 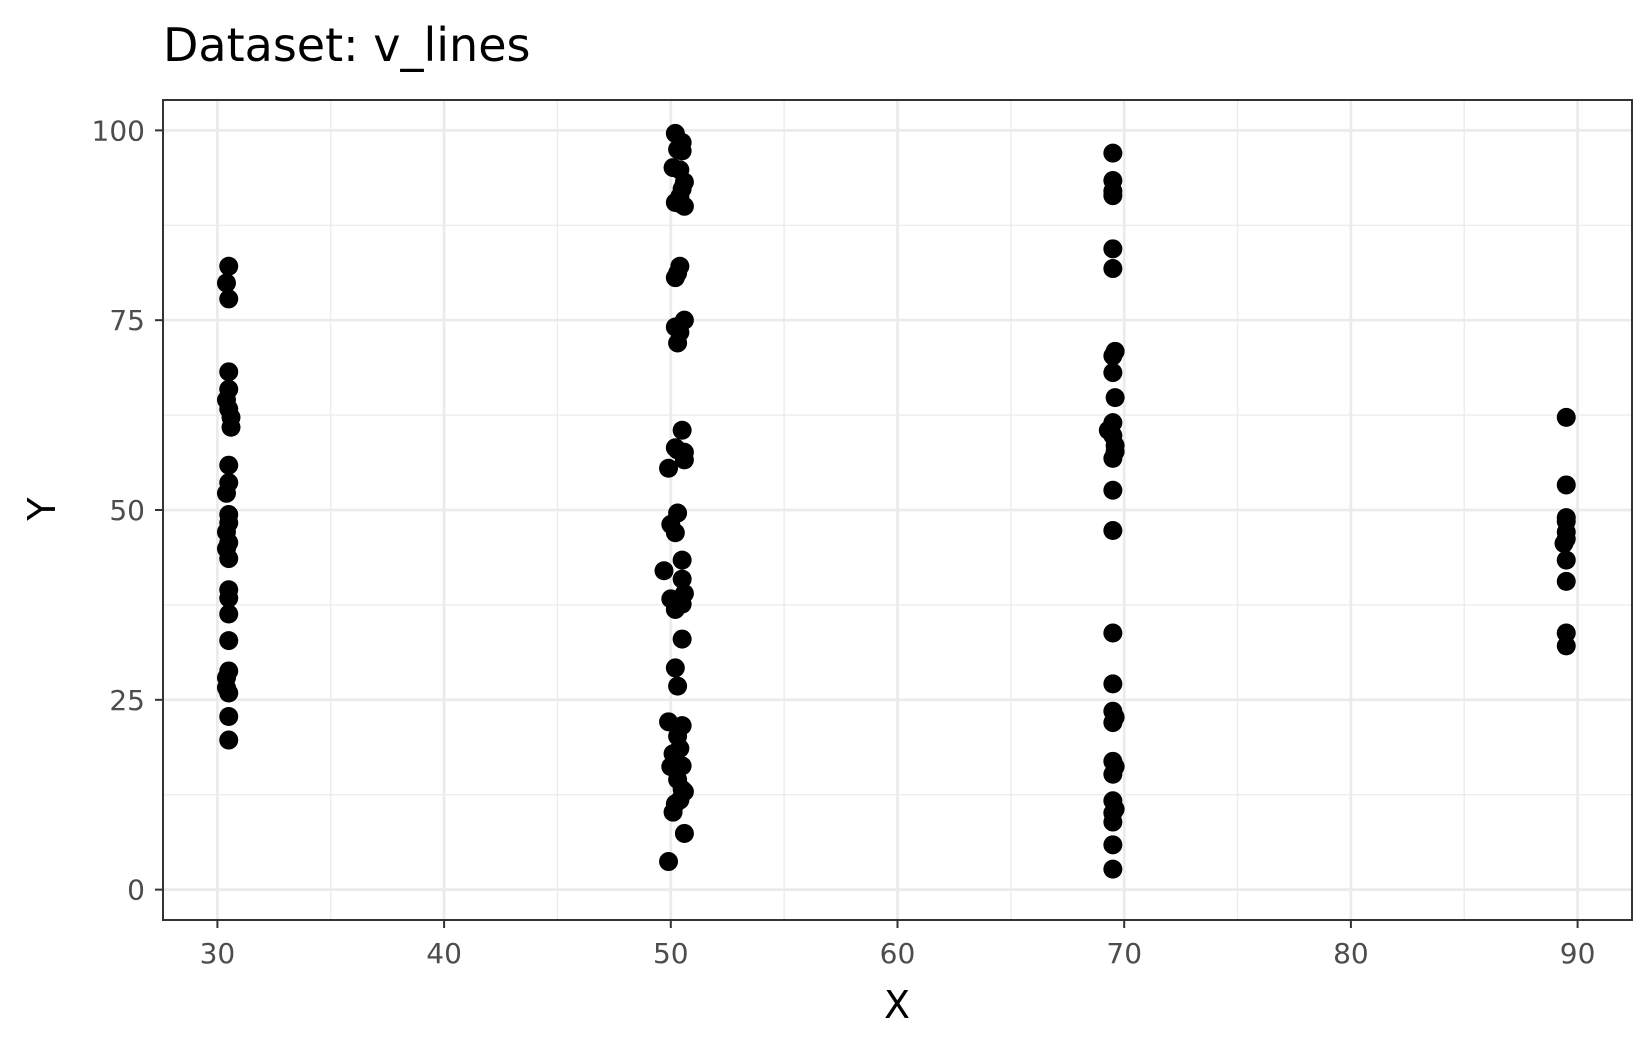 I want to click on x-axis-title: X, so click(x=897, y=1005).